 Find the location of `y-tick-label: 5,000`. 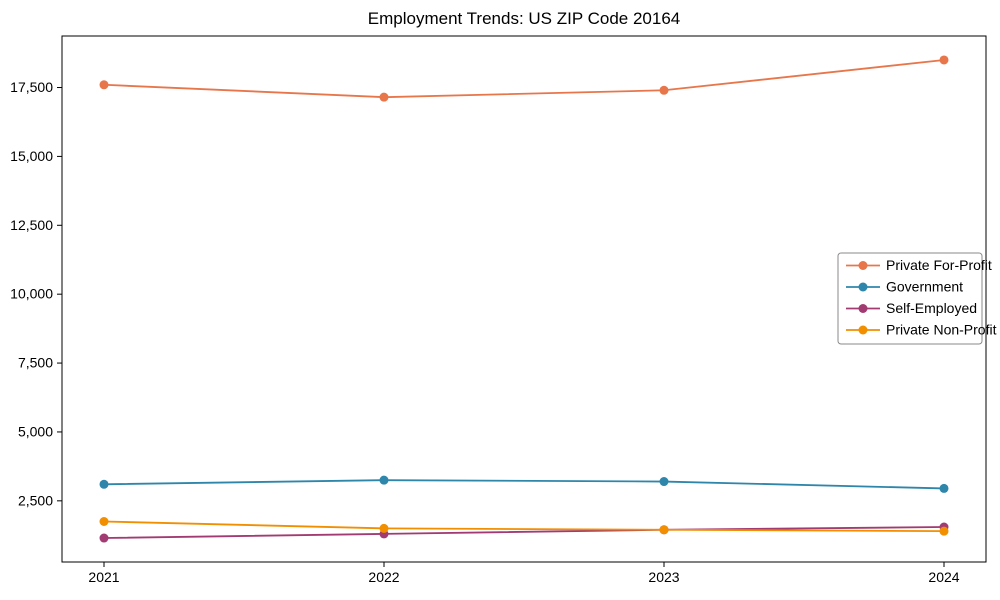

y-tick-label: 5,000 is located at coordinates (35, 431).